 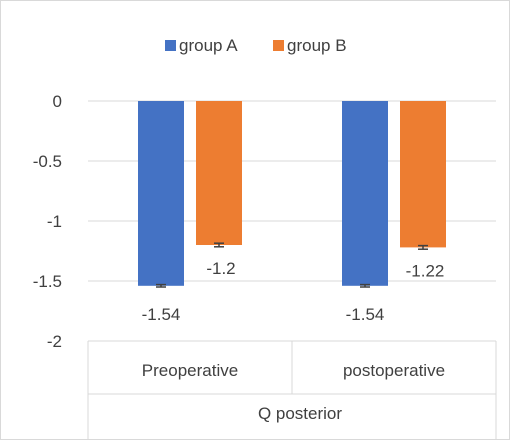 What do you see at coordinates (47, 281) in the screenshot?
I see `y-tick-label: -1.5` at bounding box center [47, 281].